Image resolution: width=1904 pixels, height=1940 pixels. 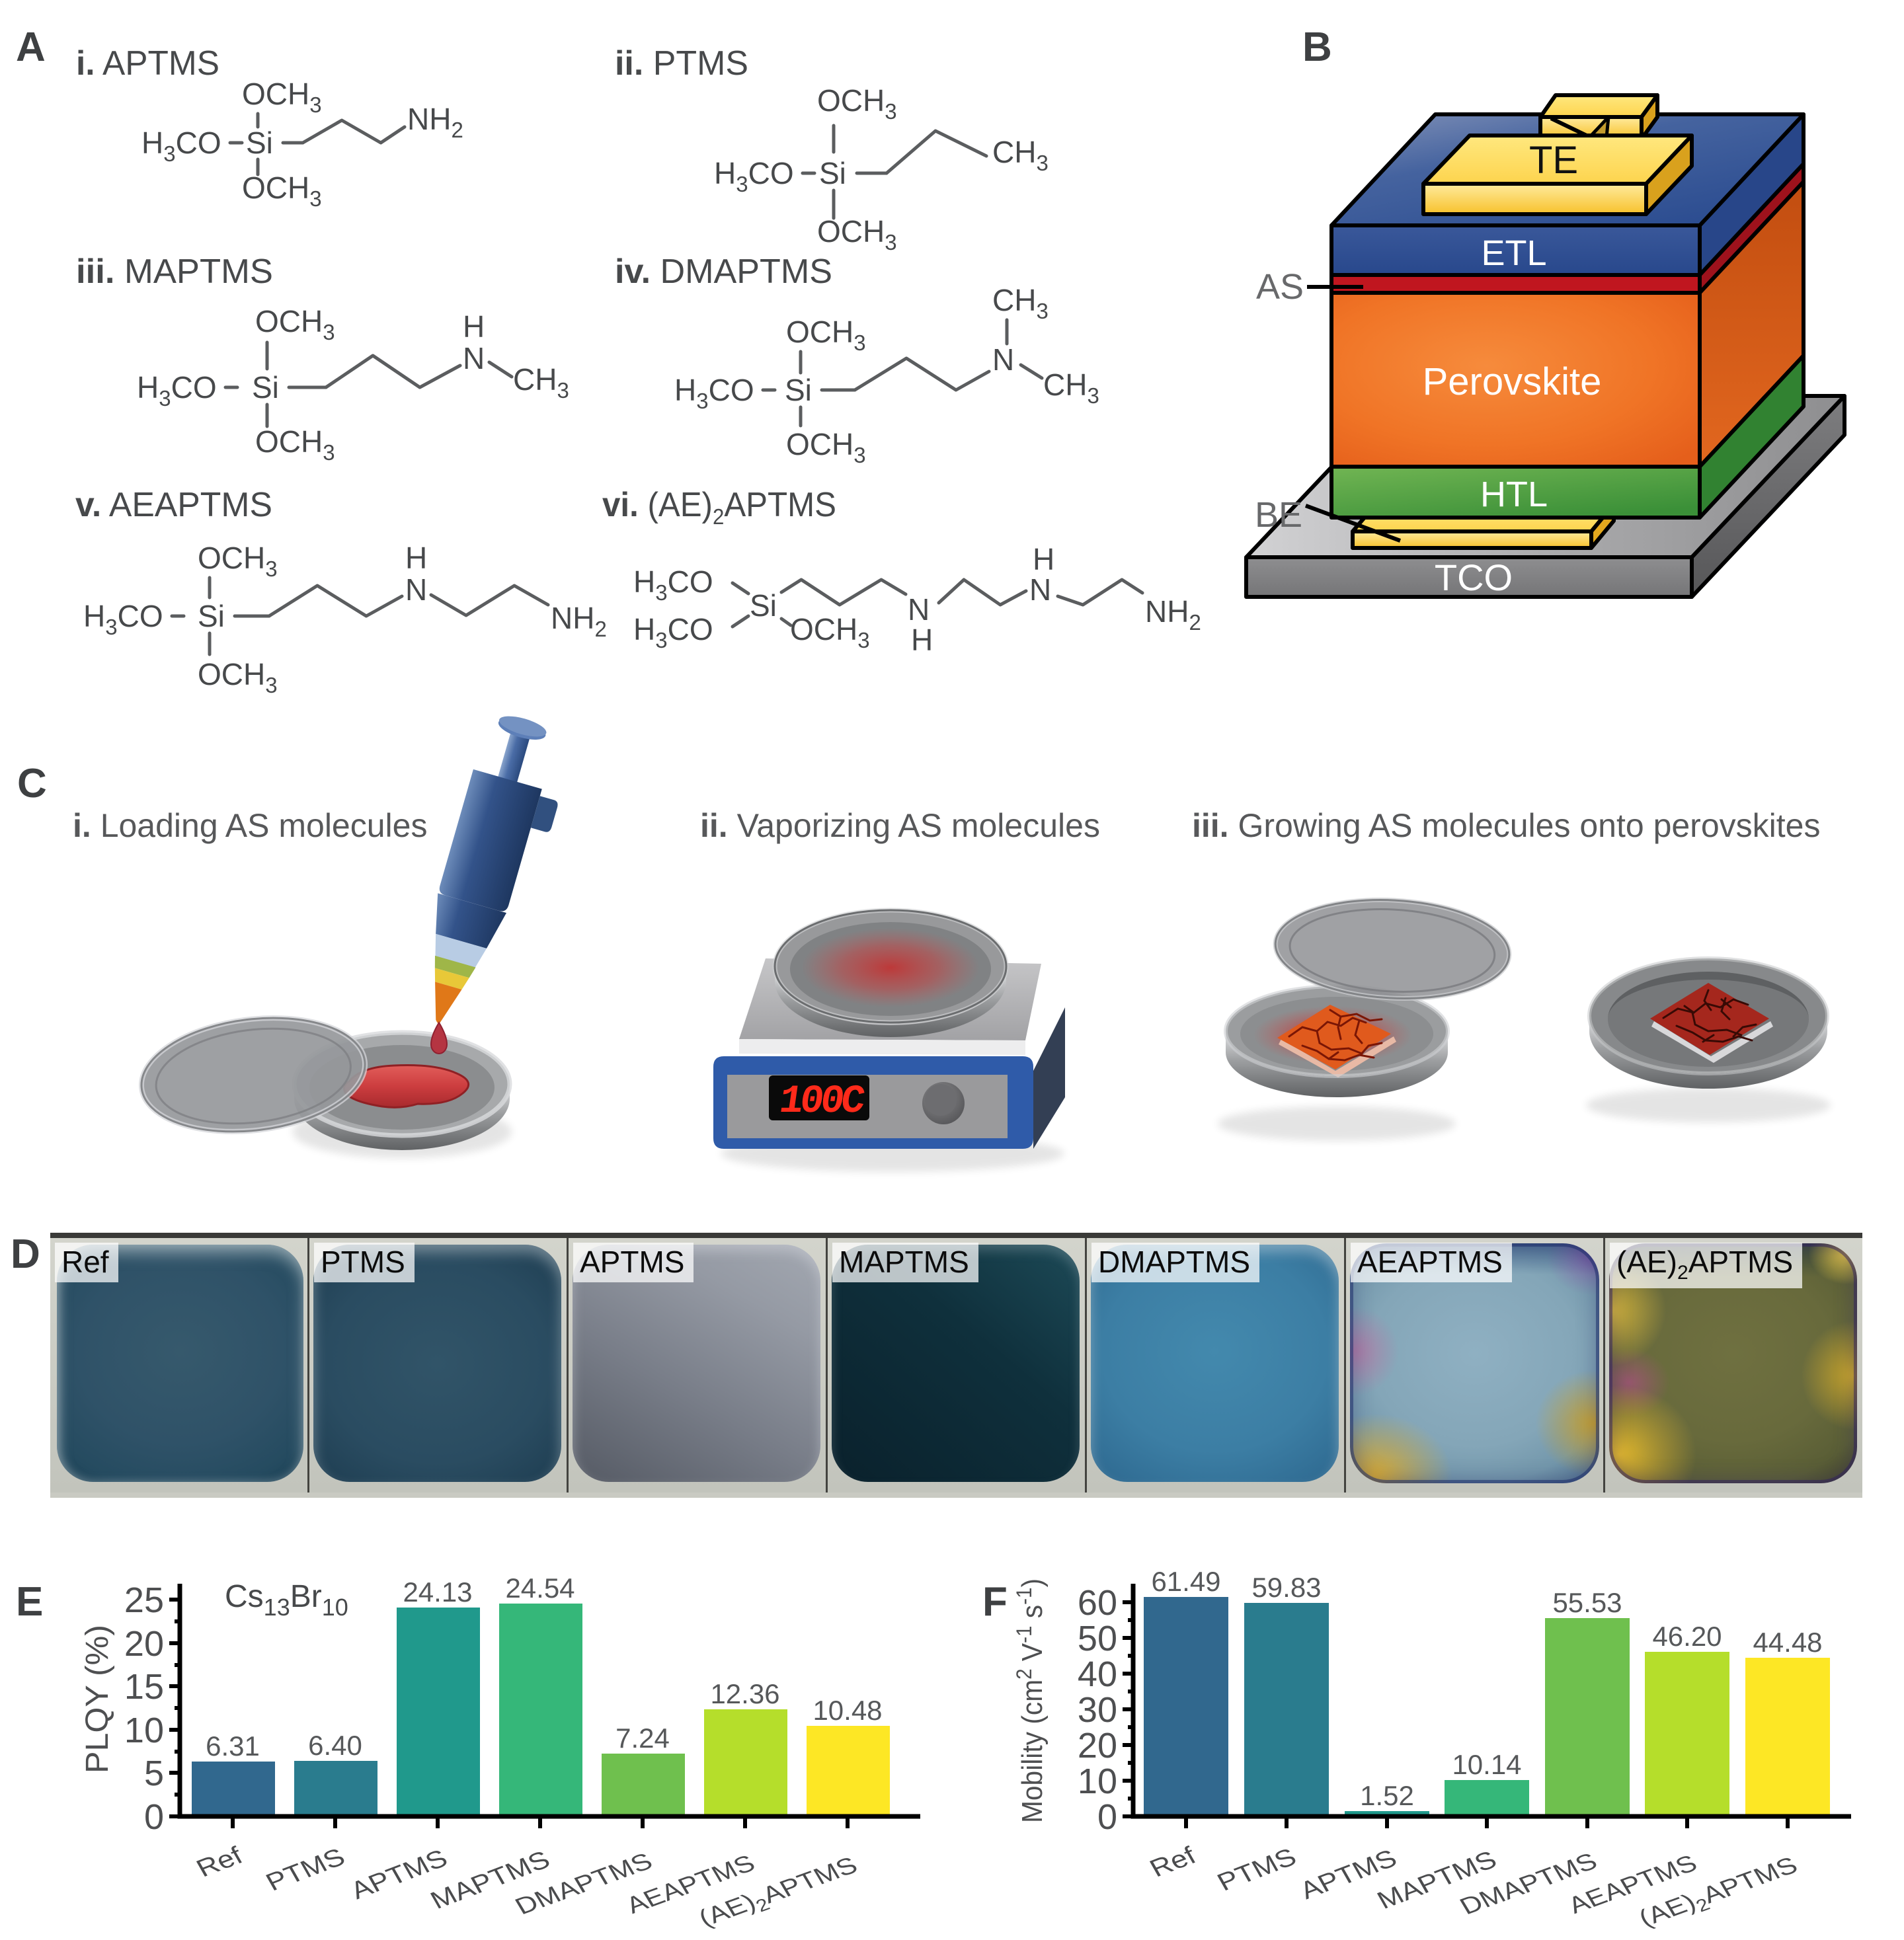 What do you see at coordinates (31, 47) in the screenshot?
I see `svg-text: A` at bounding box center [31, 47].